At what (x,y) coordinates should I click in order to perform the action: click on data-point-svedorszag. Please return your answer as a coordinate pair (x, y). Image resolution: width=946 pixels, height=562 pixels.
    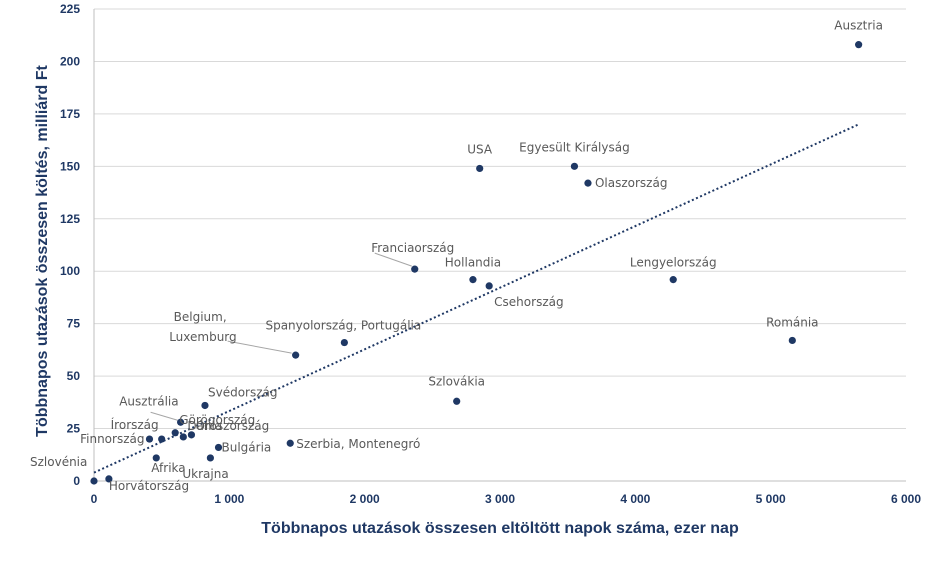
    Looking at the image, I should click on (205, 405).